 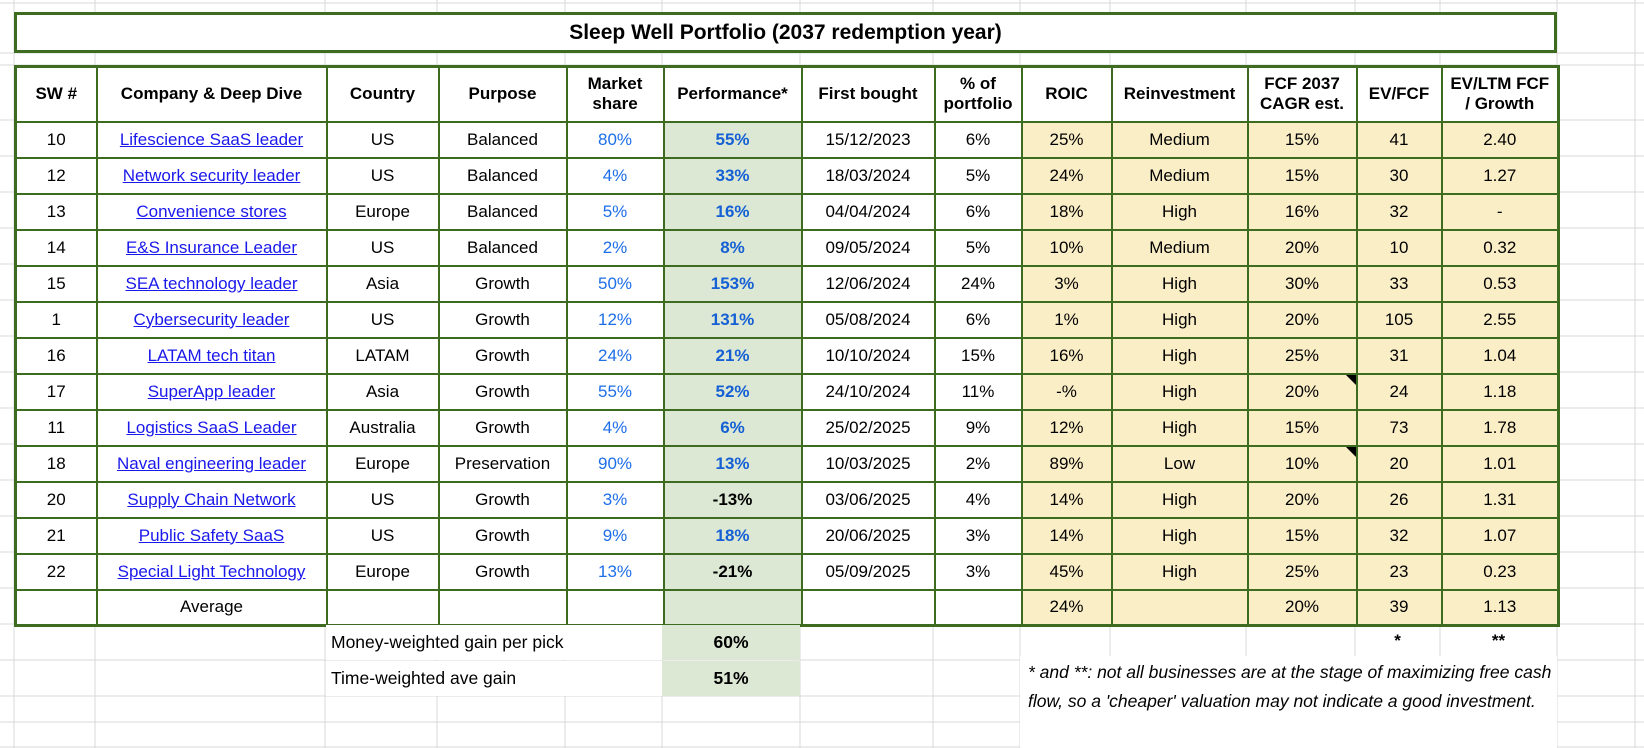 I want to click on company-link: Convenience stores, so click(x=211, y=211).